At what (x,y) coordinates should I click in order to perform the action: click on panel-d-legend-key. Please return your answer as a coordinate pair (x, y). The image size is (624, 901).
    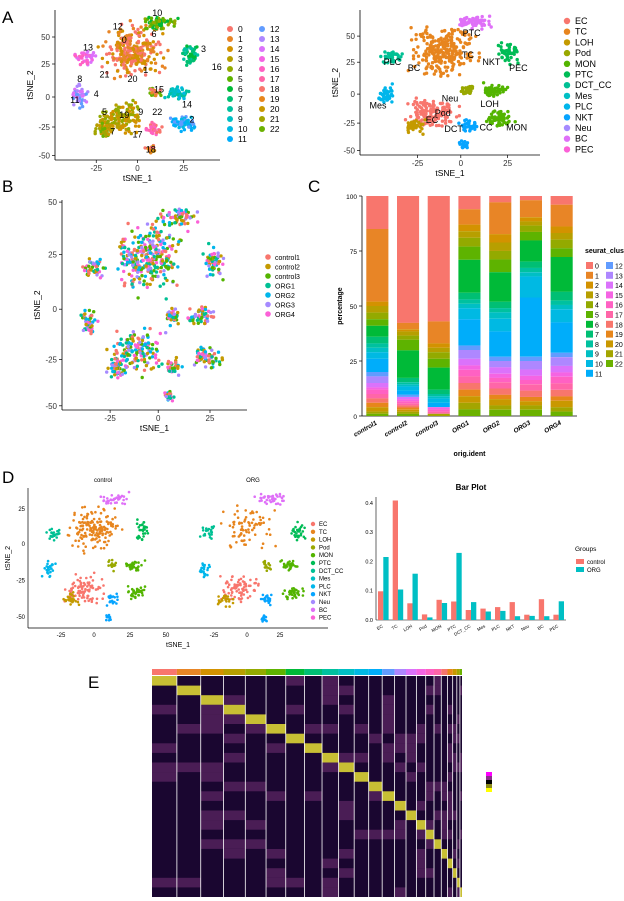
    Looking at the image, I should click on (313, 602).